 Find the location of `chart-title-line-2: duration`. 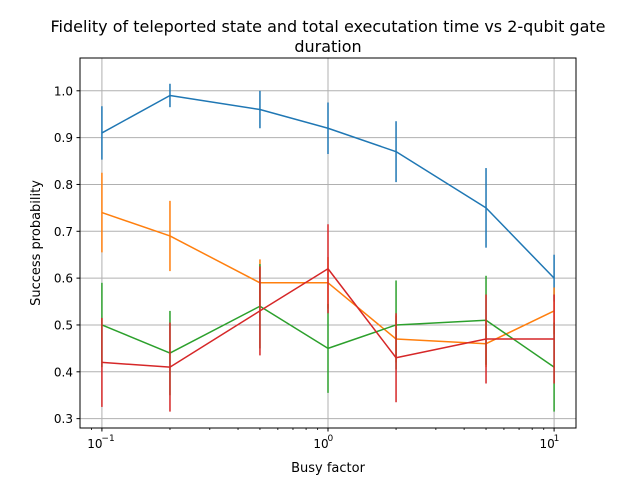

chart-title-line-2: duration is located at coordinates (327, 46).